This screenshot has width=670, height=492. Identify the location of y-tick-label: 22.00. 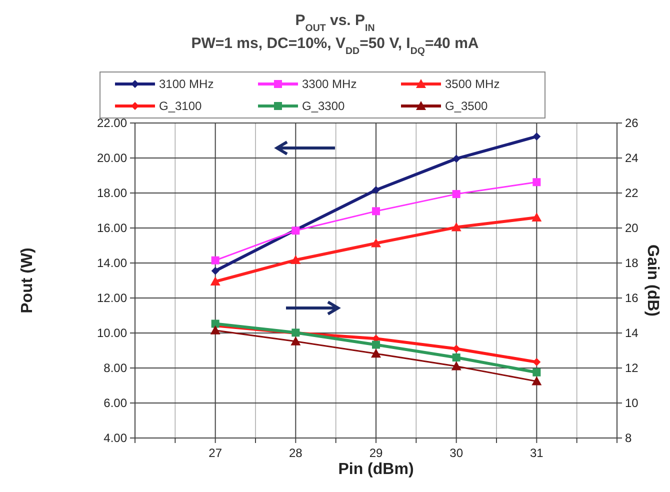
(112, 123).